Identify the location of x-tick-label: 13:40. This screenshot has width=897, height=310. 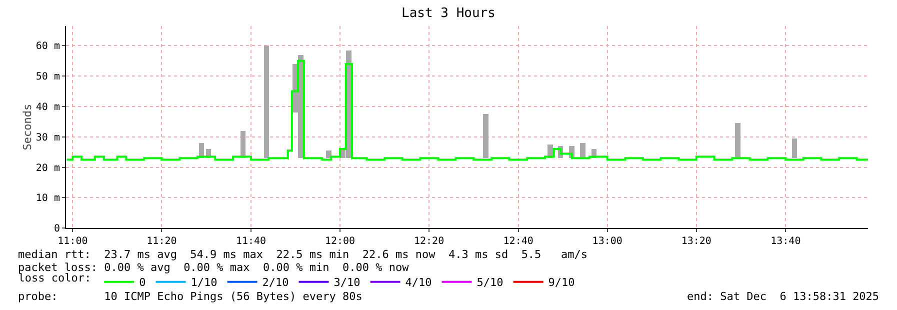
(785, 241).